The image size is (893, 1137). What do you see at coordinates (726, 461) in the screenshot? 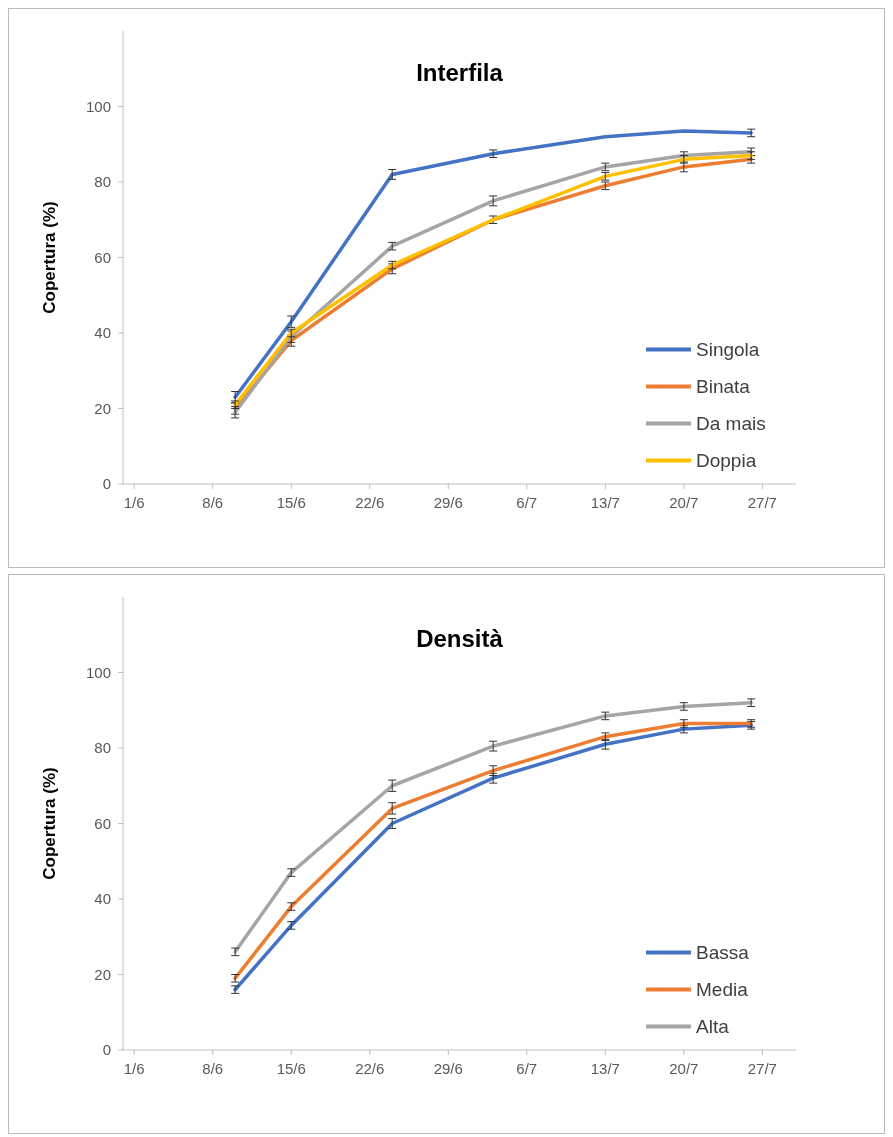
I see `legend-label: Doppia` at bounding box center [726, 461].